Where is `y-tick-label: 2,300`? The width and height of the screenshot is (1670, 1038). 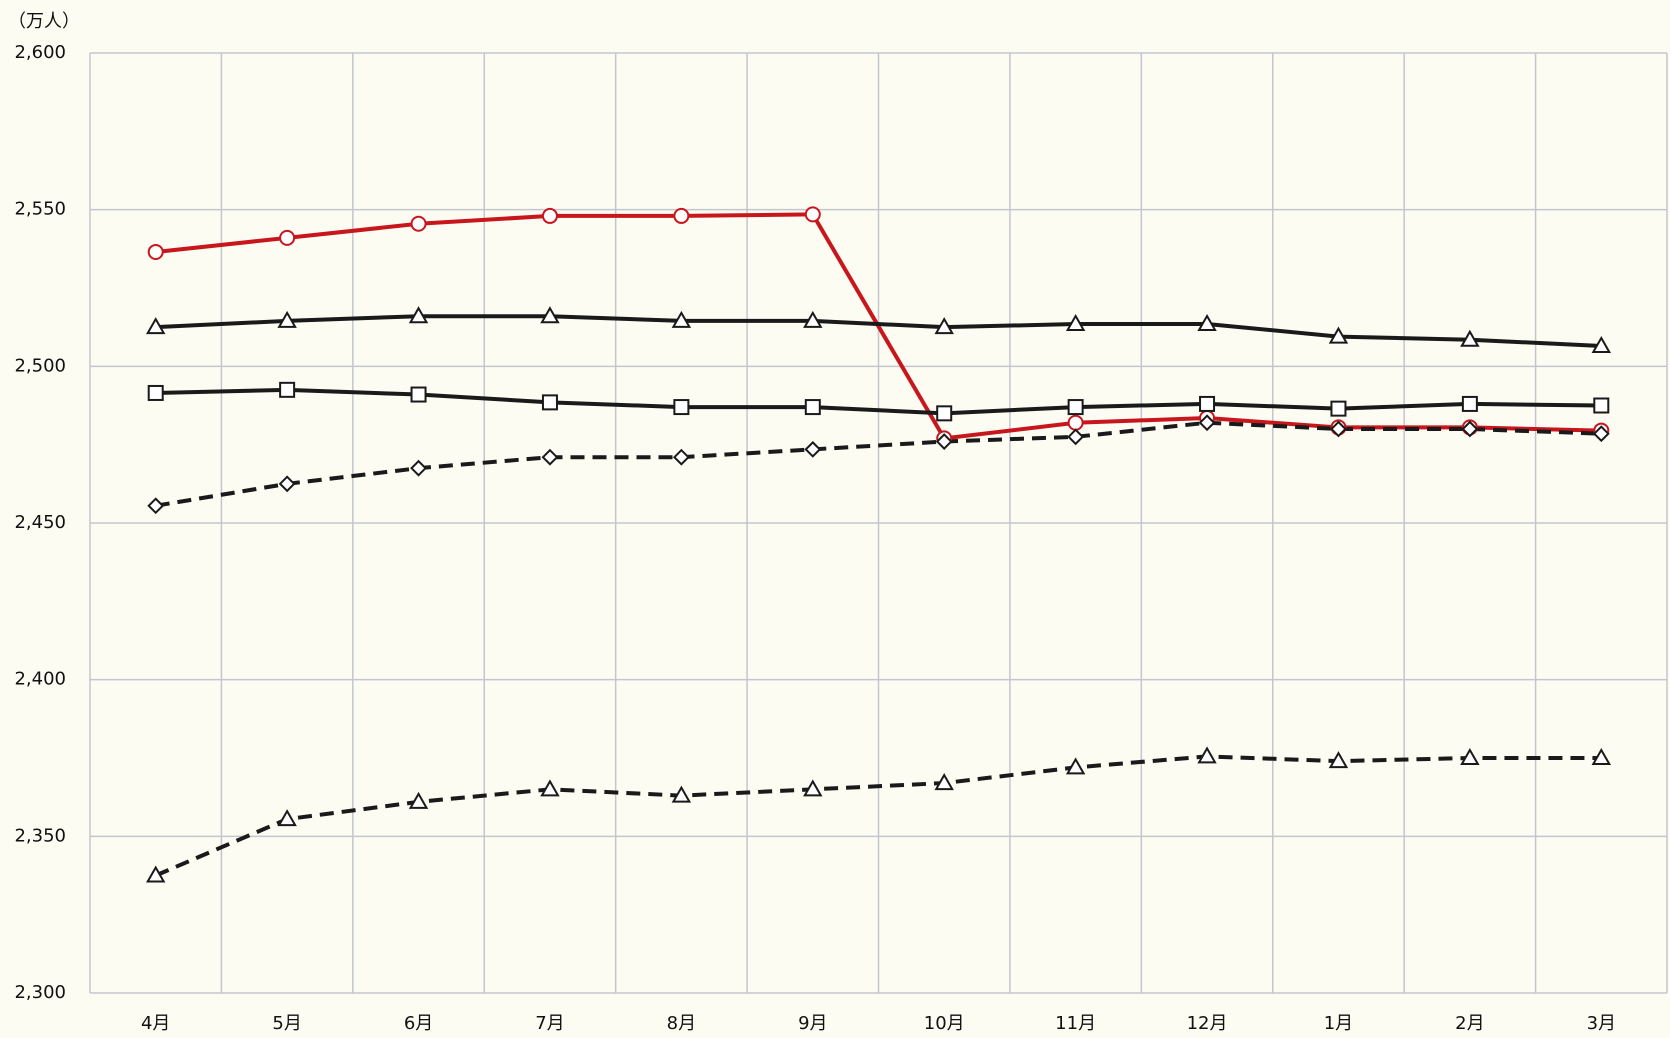
y-tick-label: 2,300 is located at coordinates (40, 992).